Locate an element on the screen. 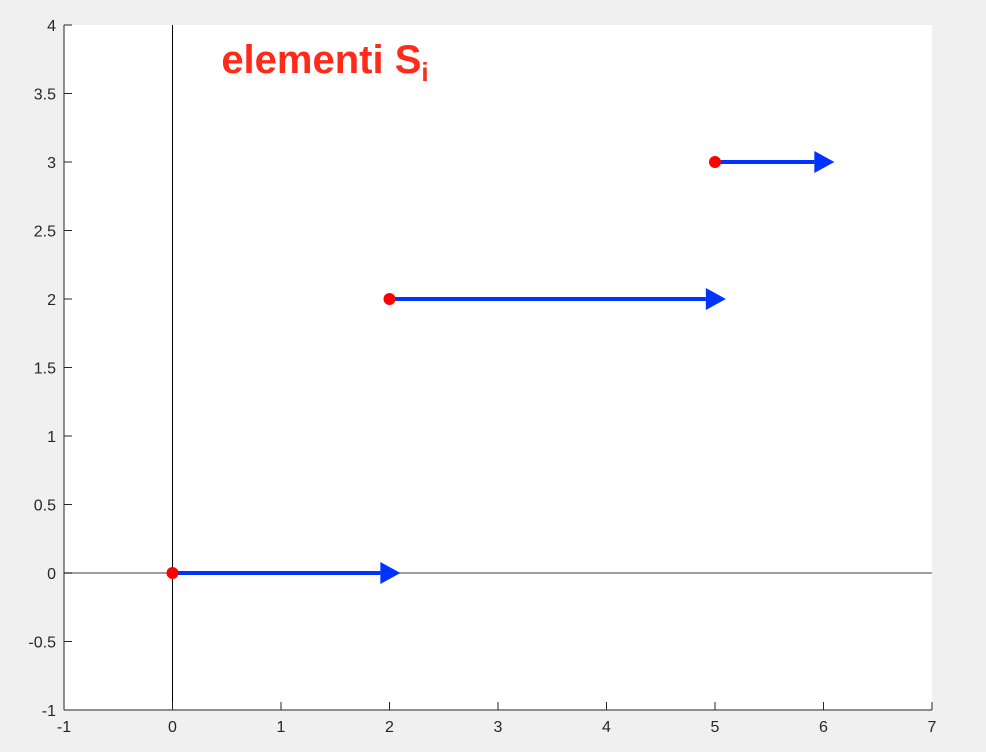 This screenshot has height=752, width=986. y-tick-label: 0 is located at coordinates (51, 574).